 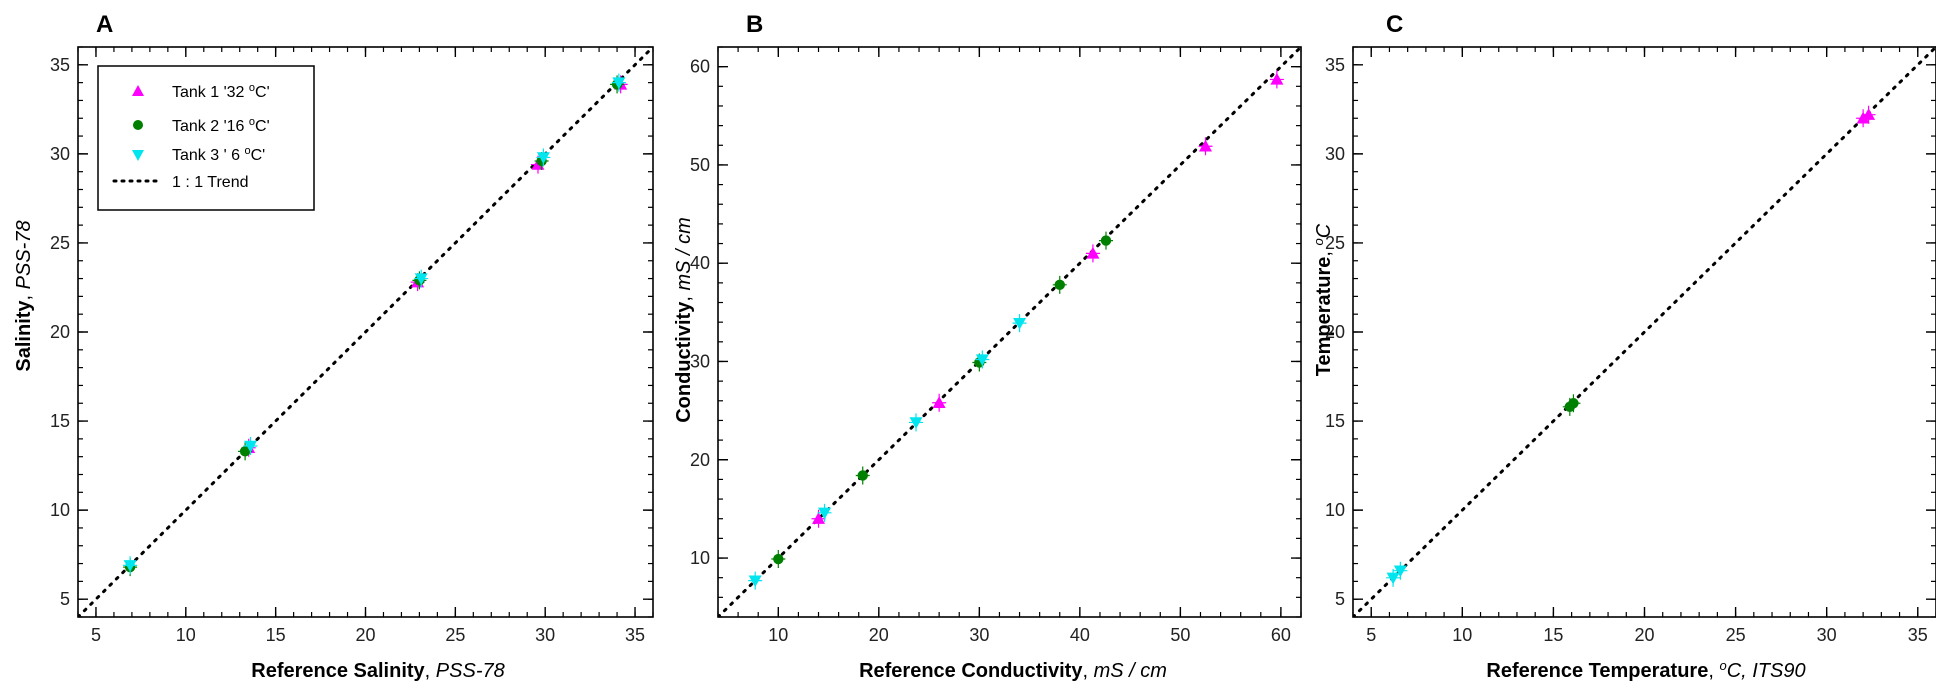 What do you see at coordinates (218, 154) in the screenshot?
I see `legend-label-tank-3: Tank 3 ' 6 oC'` at bounding box center [218, 154].